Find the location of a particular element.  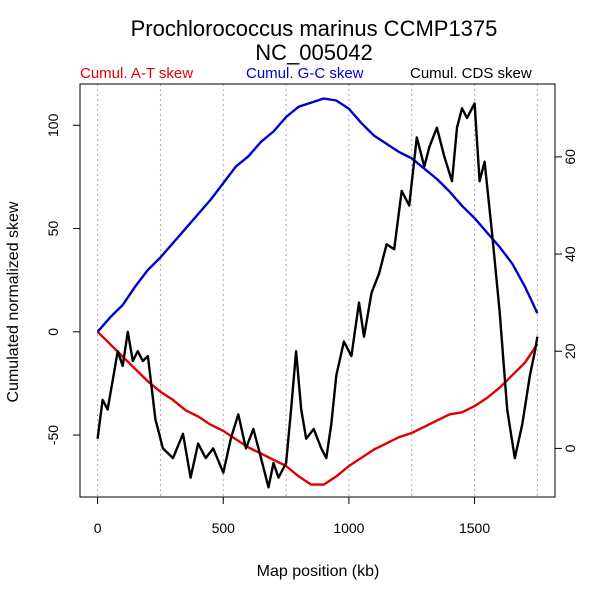

x-tick-label-3: 1500 is located at coordinates (474, 528).